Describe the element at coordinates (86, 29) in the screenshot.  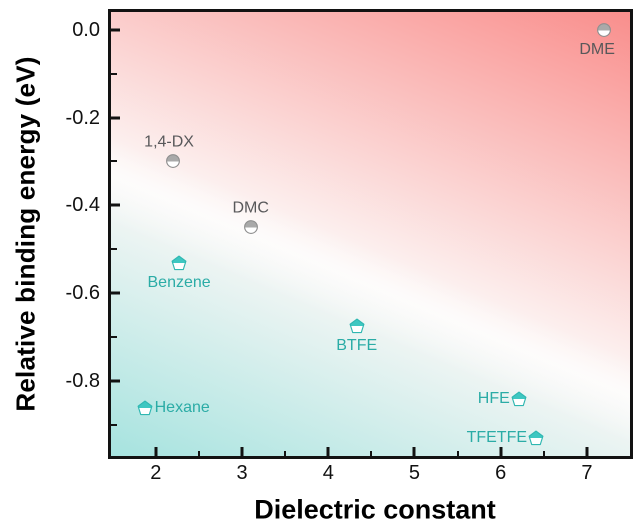
I see `y-axis-tick-label: 0.0` at that location.